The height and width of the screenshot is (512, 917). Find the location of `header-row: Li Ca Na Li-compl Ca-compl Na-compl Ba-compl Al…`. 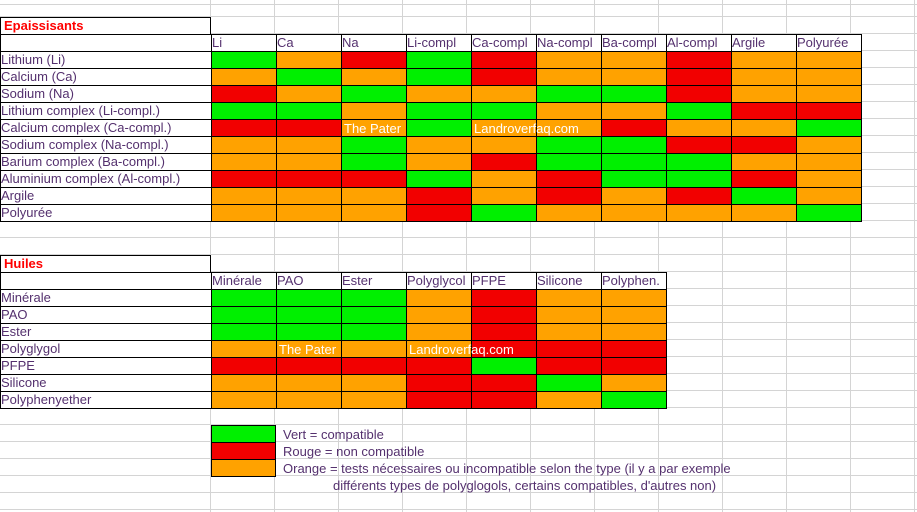

header-row: Li Ca Na Li-compl Ca-compl Na-compl Ba-compl Al… is located at coordinates (431, 43).